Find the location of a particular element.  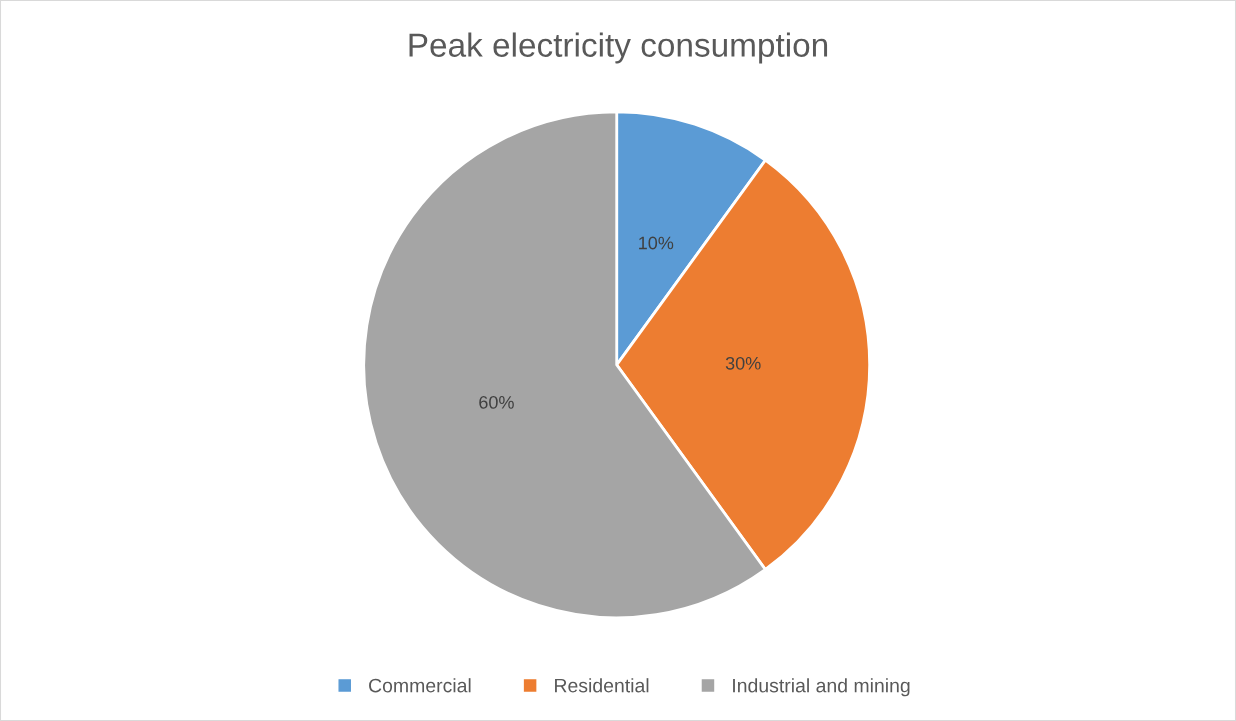

data-label: 10% is located at coordinates (656, 243).